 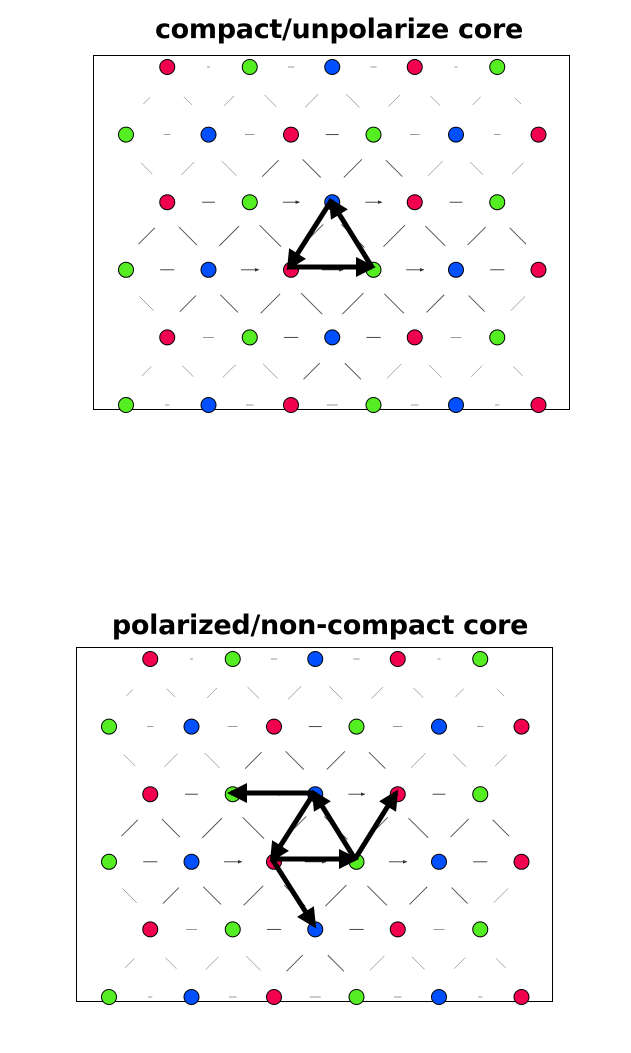 What do you see at coordinates (320, 625) in the screenshot?
I see `panel-title-bottom: polarized/non-compact core` at bounding box center [320, 625].